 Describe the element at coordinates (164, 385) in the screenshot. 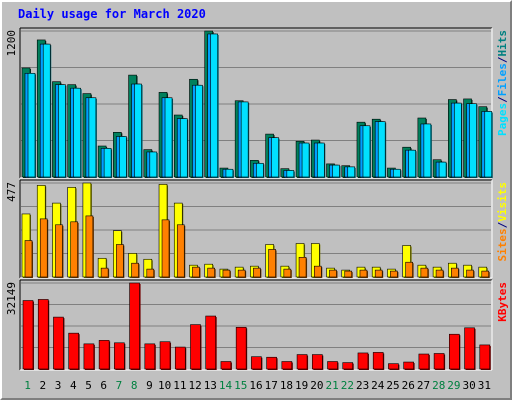

I see `x-tick-label-10: 10` at that location.